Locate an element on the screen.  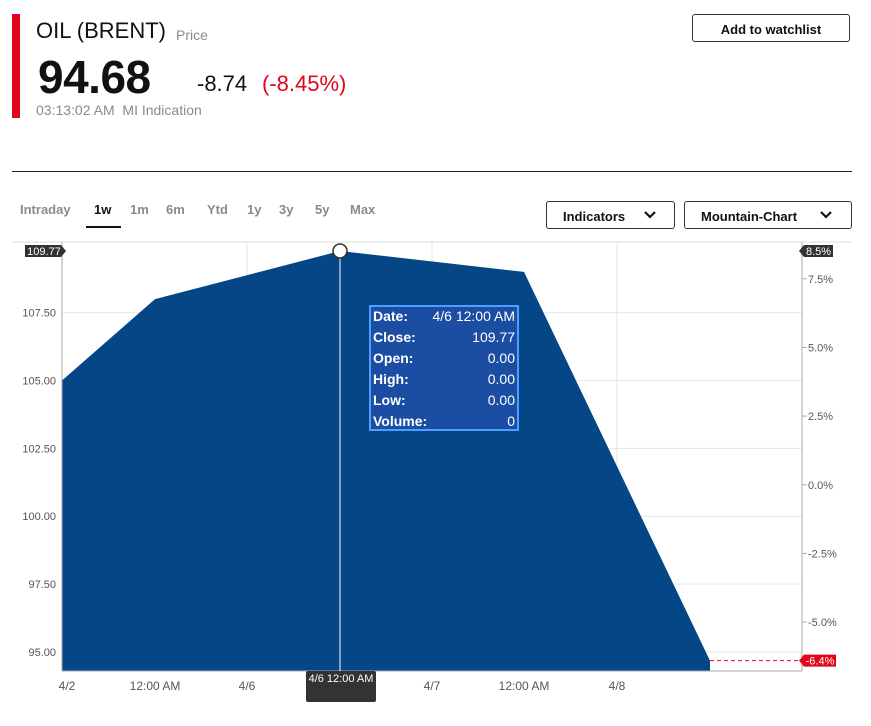
crosshair-date-badge: 4/6 12:00 AM is located at coordinates (341, 686).